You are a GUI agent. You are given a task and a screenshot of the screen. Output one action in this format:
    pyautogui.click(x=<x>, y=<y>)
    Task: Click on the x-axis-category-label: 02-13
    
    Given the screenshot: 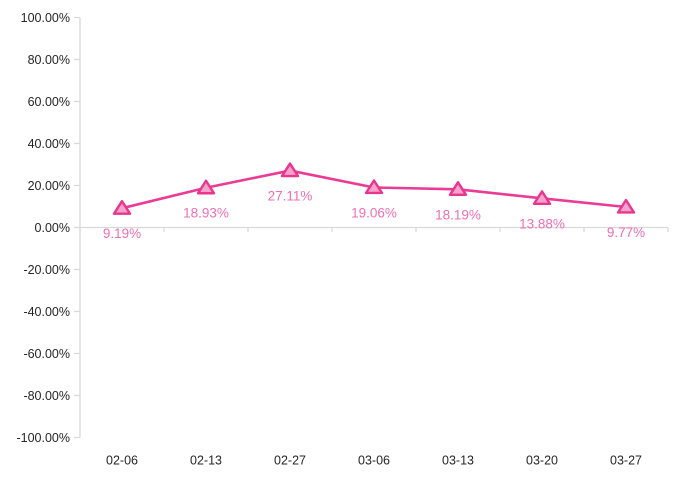 What is the action you would take?
    pyautogui.click(x=206, y=461)
    